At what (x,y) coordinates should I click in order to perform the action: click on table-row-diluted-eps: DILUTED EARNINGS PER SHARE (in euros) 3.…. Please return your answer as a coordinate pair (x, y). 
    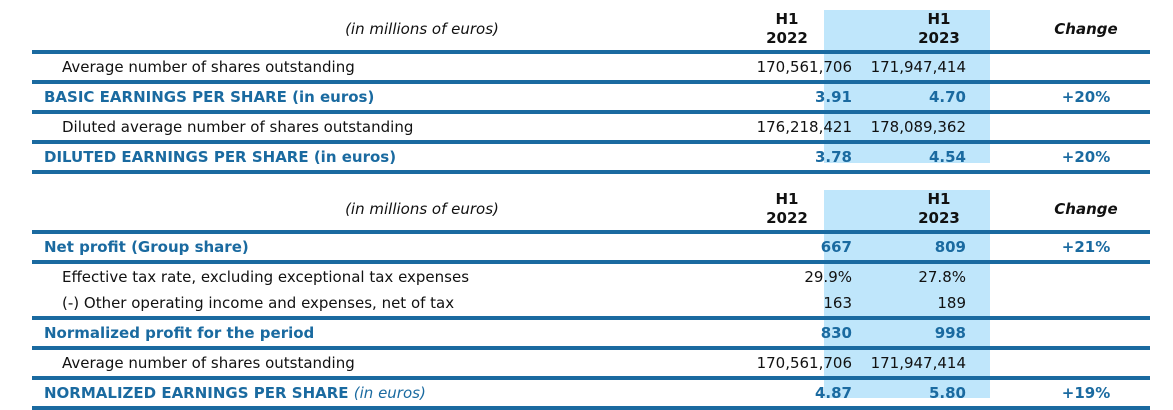
    Looking at the image, I should click on (591, 155).